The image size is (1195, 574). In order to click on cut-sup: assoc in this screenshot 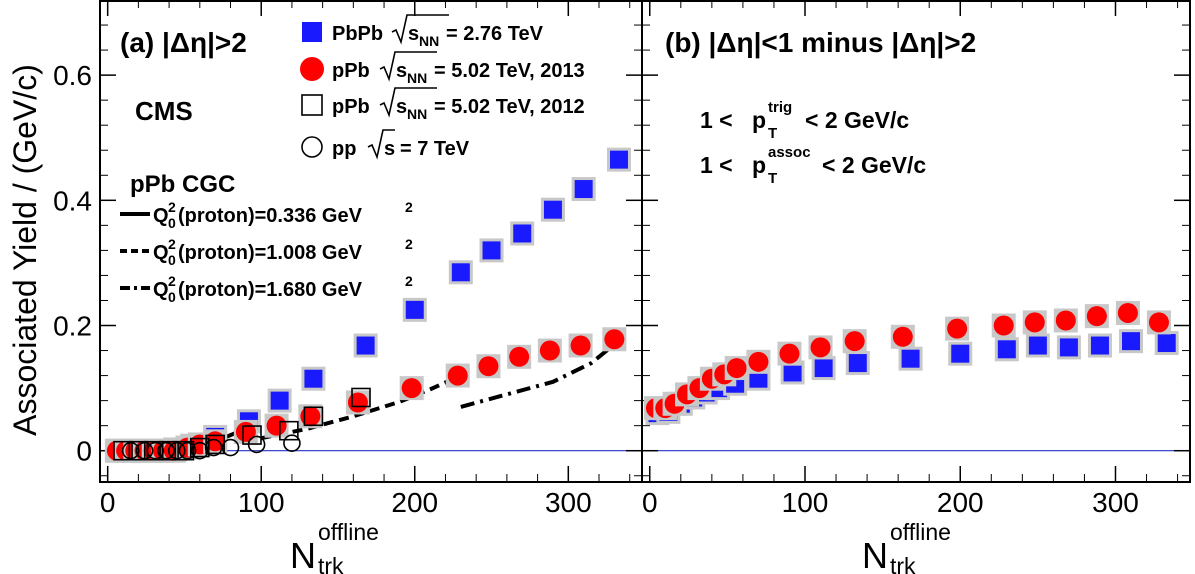, I will do `click(789, 152)`.